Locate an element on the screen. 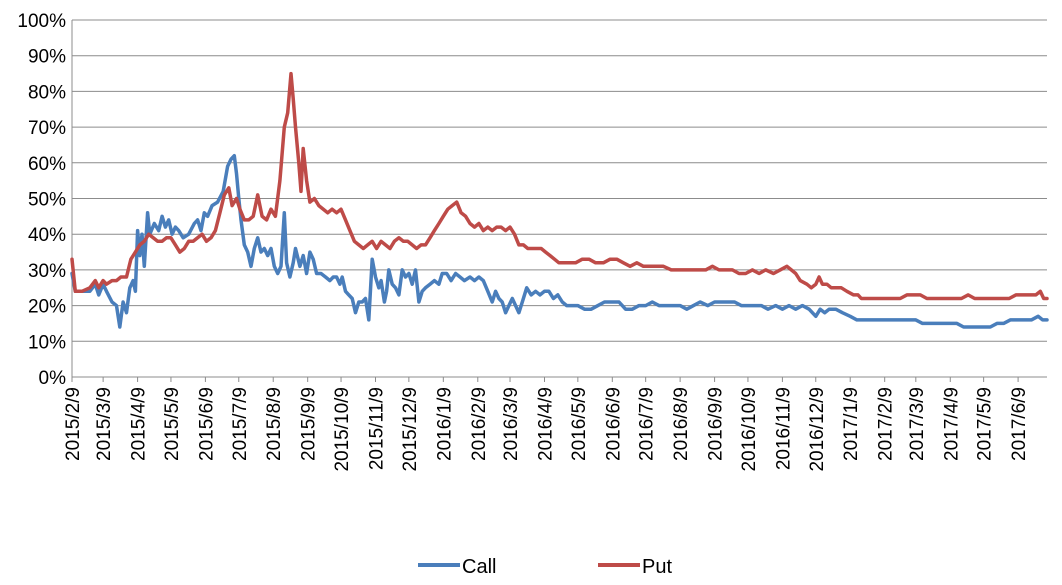  x-tick-label: 2015/5/9 is located at coordinates (172, 424).